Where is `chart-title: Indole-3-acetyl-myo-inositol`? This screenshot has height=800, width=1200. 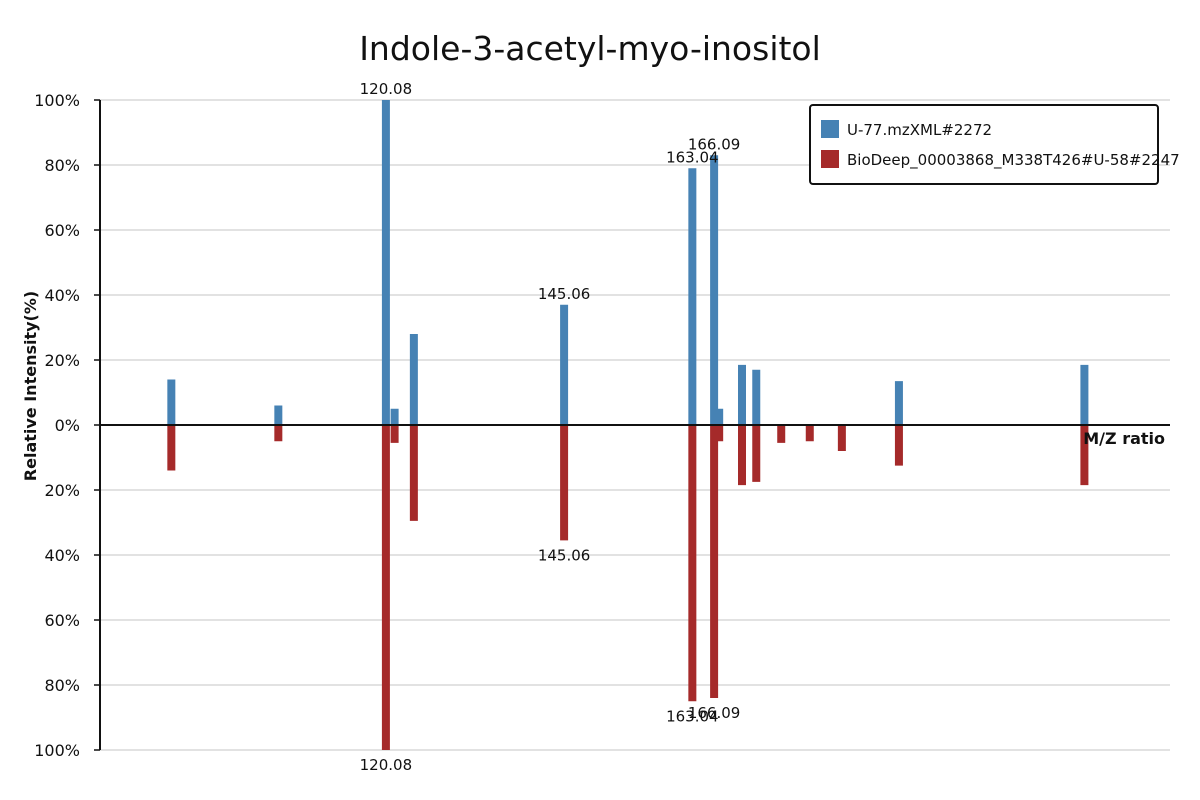 chart-title: Indole-3-acetyl-myo-inositol is located at coordinates (590, 48).